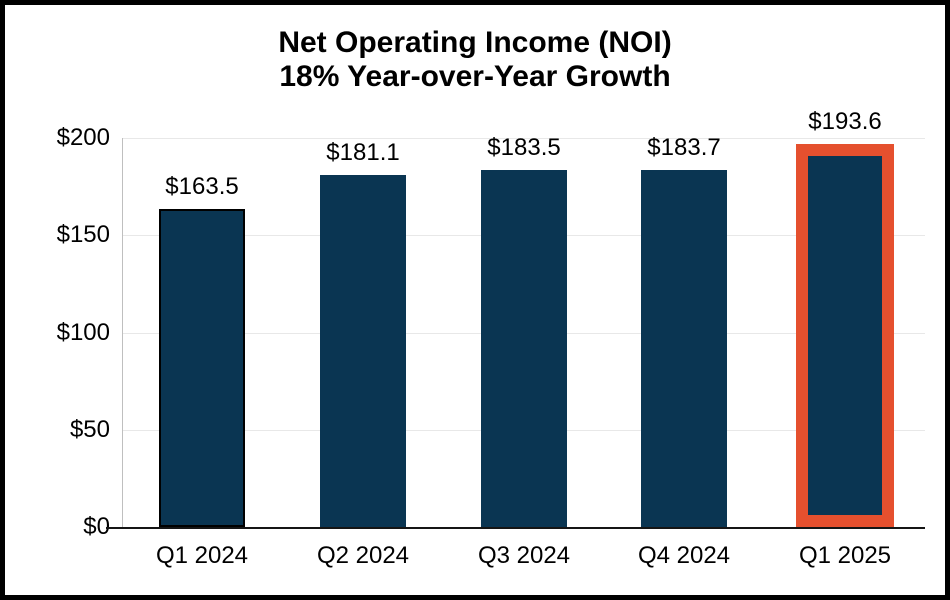 This screenshot has width=950, height=600. I want to click on bar-q4-2024, so click(684, 348).